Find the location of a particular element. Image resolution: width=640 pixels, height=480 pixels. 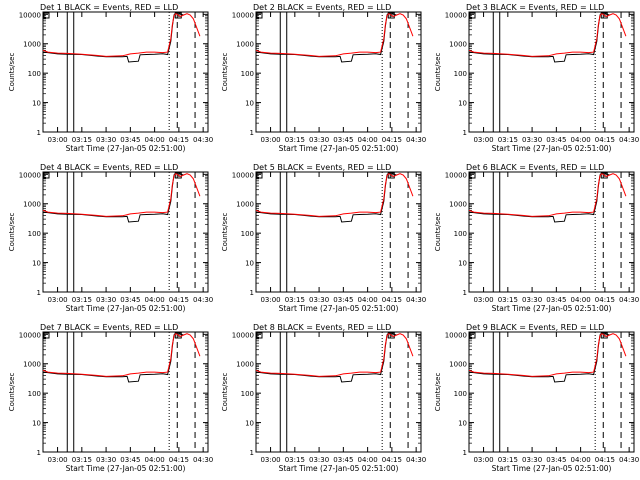

panel-title: Det 7 BLACK = Events, RED = LLD is located at coordinates (109, 327).